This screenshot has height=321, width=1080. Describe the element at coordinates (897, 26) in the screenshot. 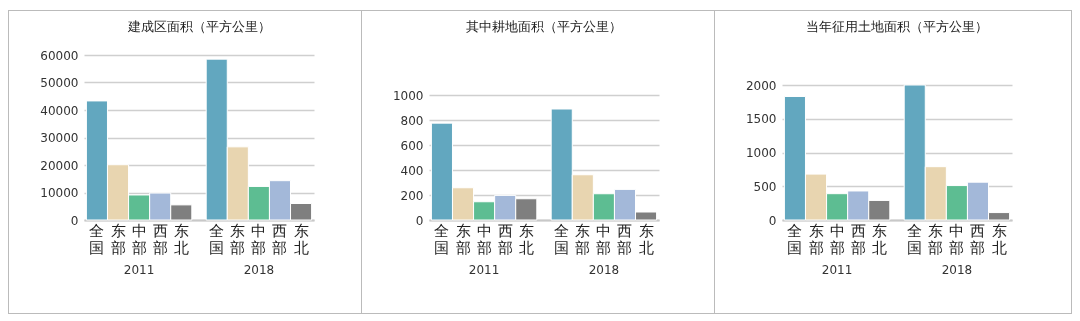

I see `chart-title: 当年征用土地面积（平方公里）` at that location.